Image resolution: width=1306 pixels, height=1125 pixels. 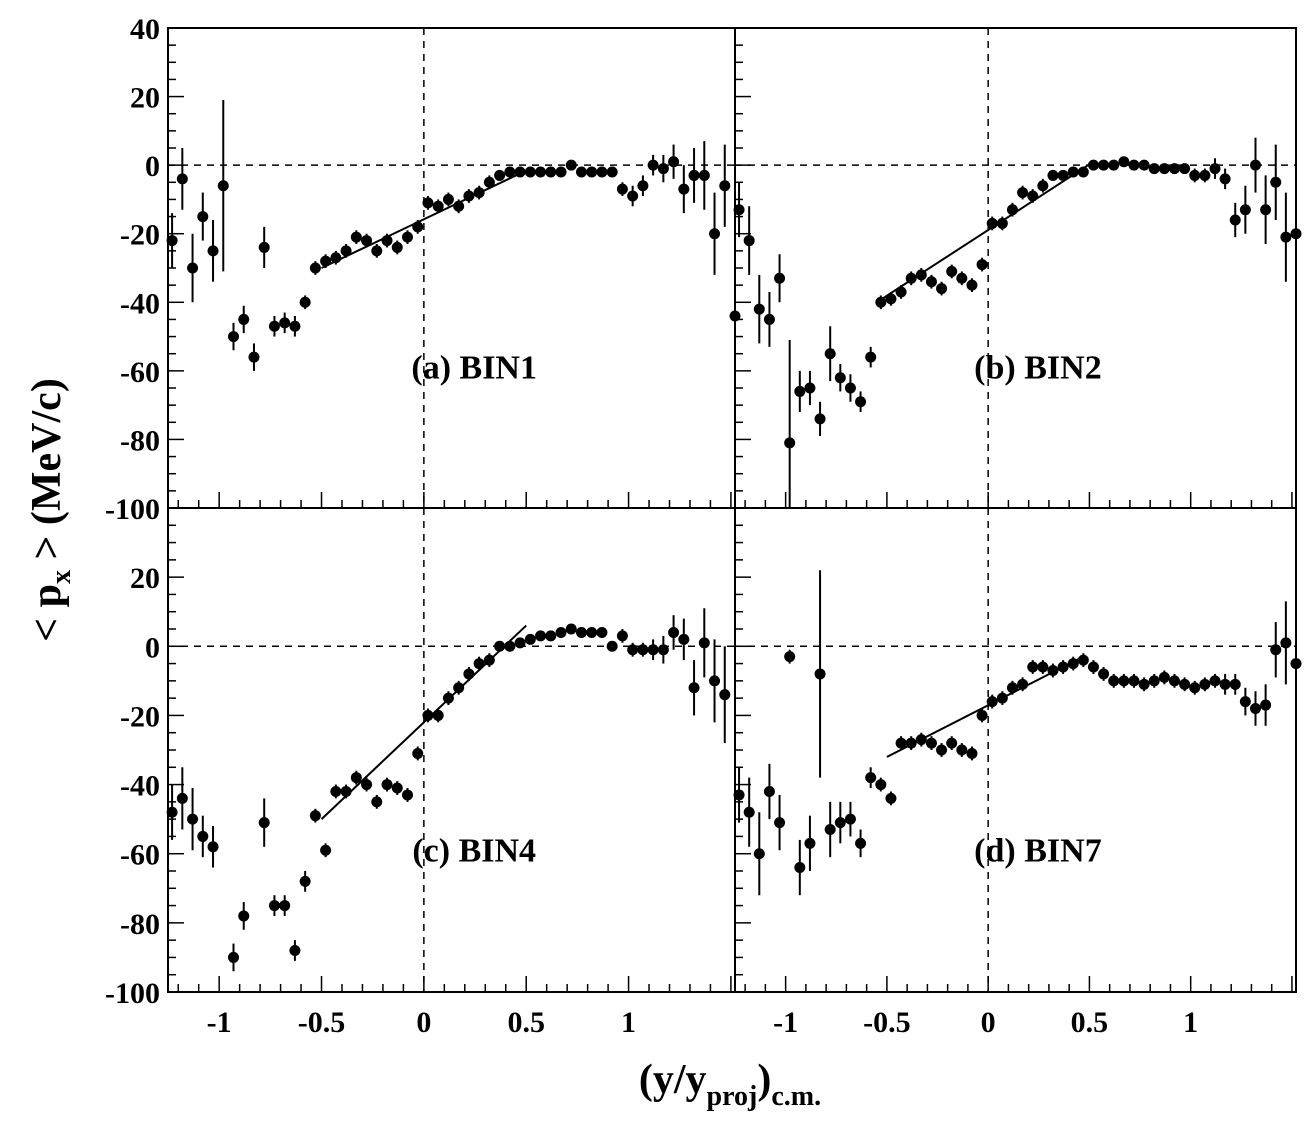 I want to click on x-axis-title-sub: proj, so click(x=732, y=1096).